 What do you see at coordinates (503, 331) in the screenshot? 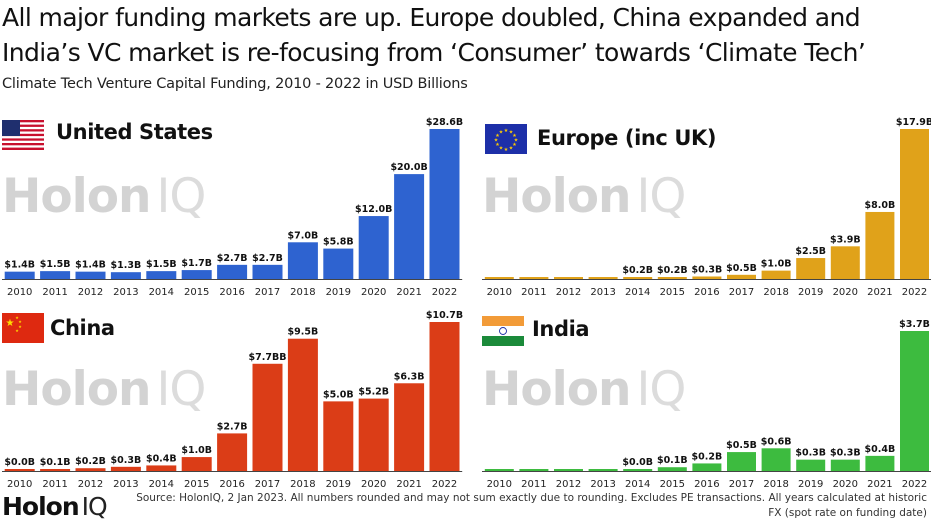
I see `india-flag-icon` at bounding box center [503, 331].